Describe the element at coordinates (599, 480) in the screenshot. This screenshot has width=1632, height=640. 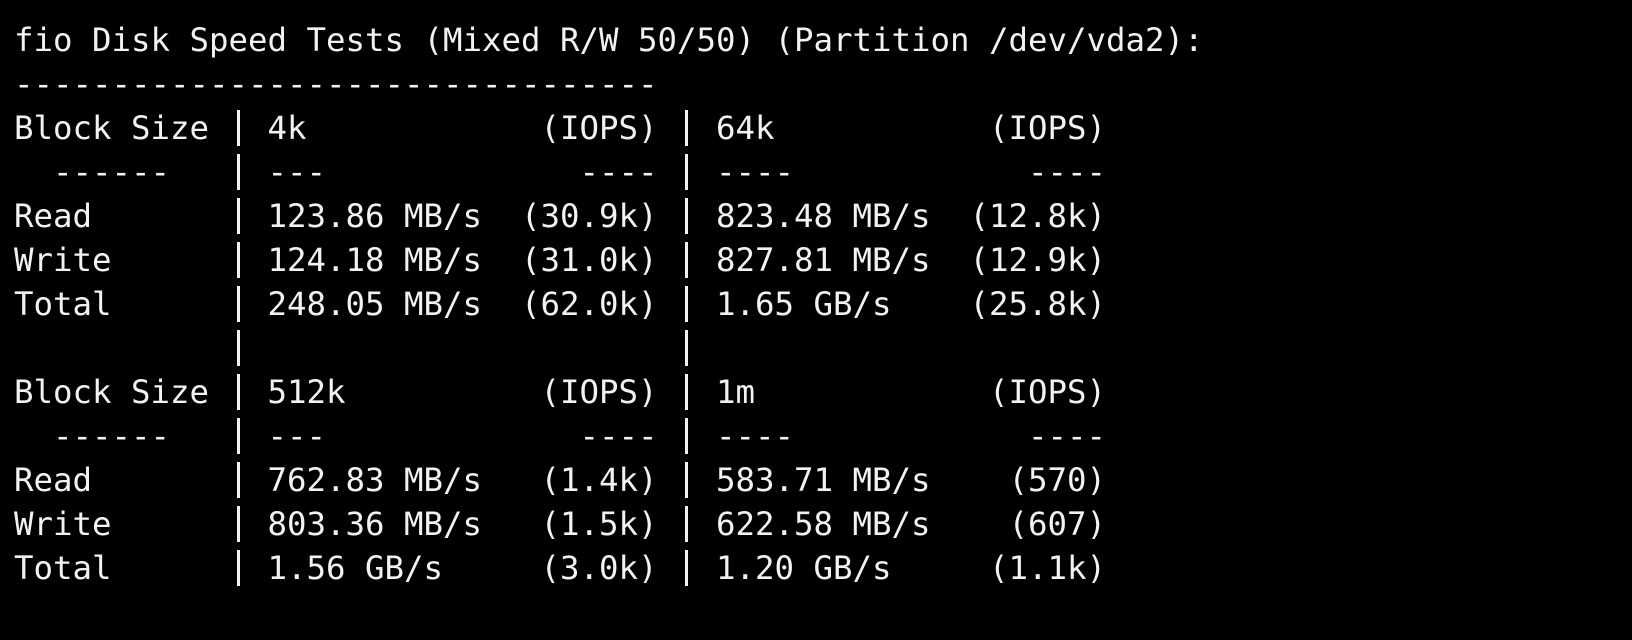
I see `cell: (1.4k)` at that location.